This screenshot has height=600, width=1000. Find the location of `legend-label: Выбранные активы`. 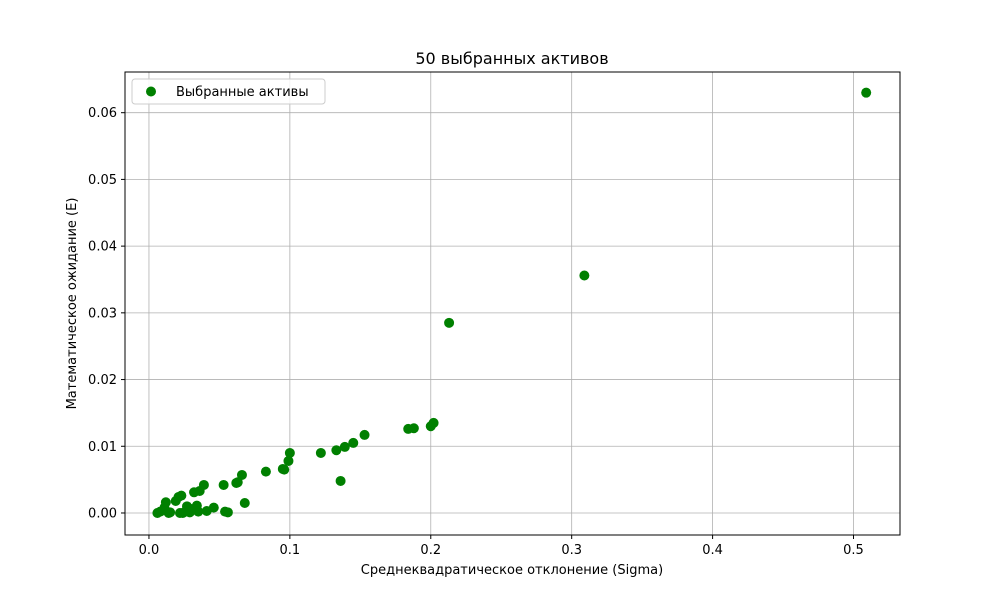

legend-label: Выбранные активы is located at coordinates (242, 92).